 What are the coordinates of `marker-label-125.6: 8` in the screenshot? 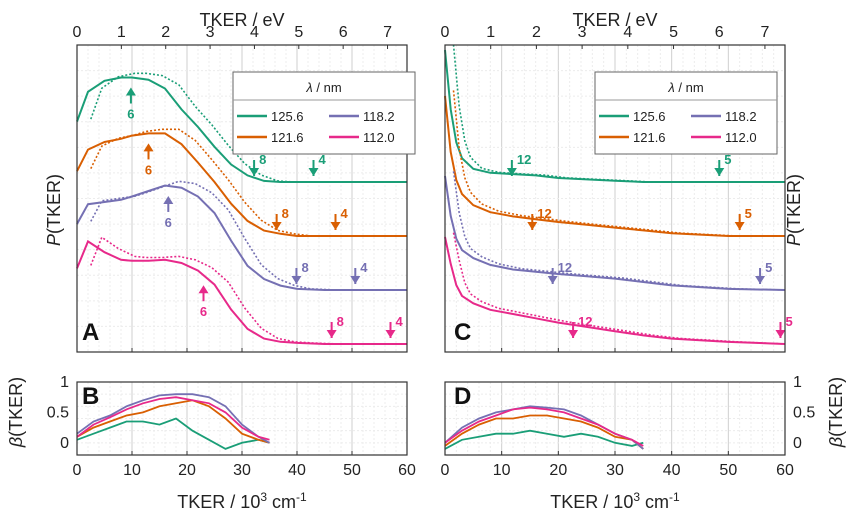 It's located at (262, 159).